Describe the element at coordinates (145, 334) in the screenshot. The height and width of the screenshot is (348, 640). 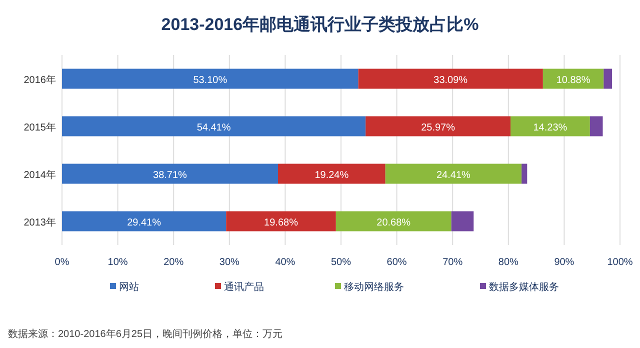
I see `source-note: 数据来源：2010-2016年6月25日，晚间刊例价格，单位：万元` at that location.